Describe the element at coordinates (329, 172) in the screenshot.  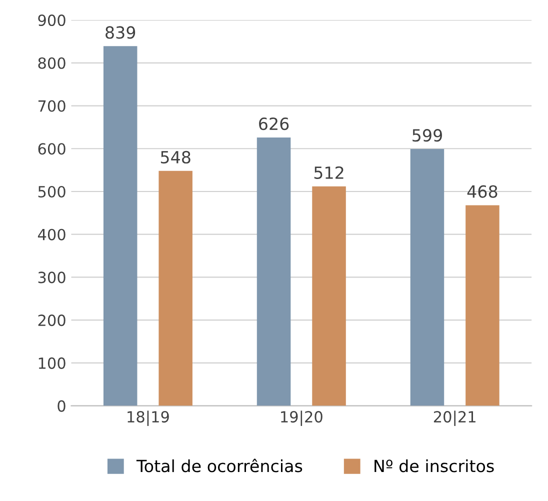
I see `data-label: 512` at that location.